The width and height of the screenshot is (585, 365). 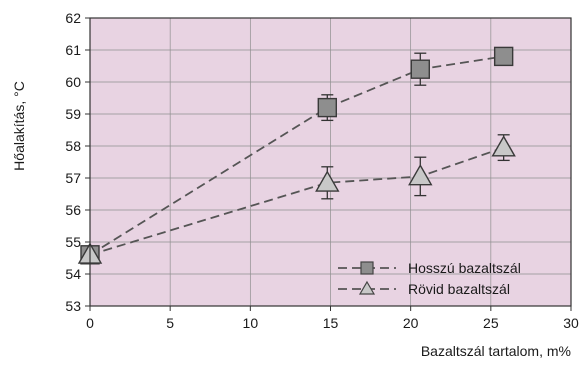 What do you see at coordinates (464, 268) in the screenshot?
I see `legend-label-hosszu: Hosszú bazaltszál` at bounding box center [464, 268].